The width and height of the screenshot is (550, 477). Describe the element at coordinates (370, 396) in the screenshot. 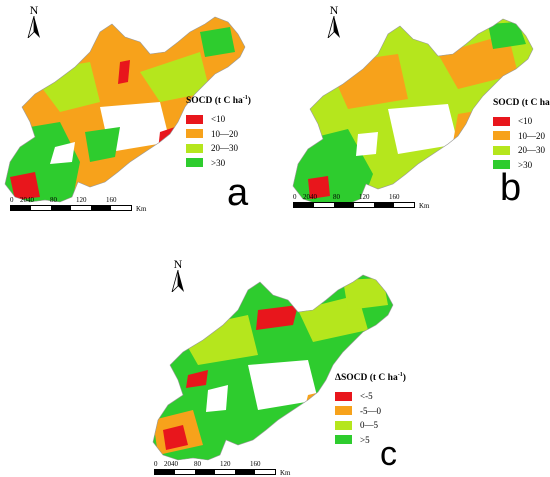

I see `legend-item: <-5` at that location.